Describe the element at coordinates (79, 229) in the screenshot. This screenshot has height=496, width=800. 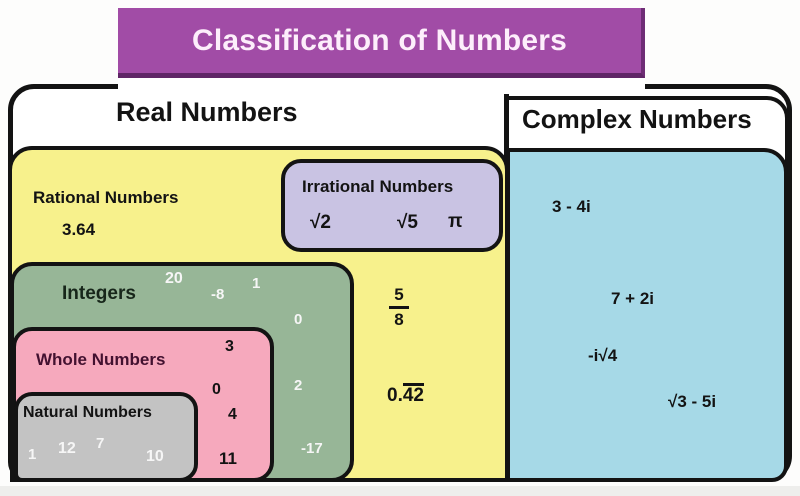
I see `rational-decimal-value: 3.64` at that location.